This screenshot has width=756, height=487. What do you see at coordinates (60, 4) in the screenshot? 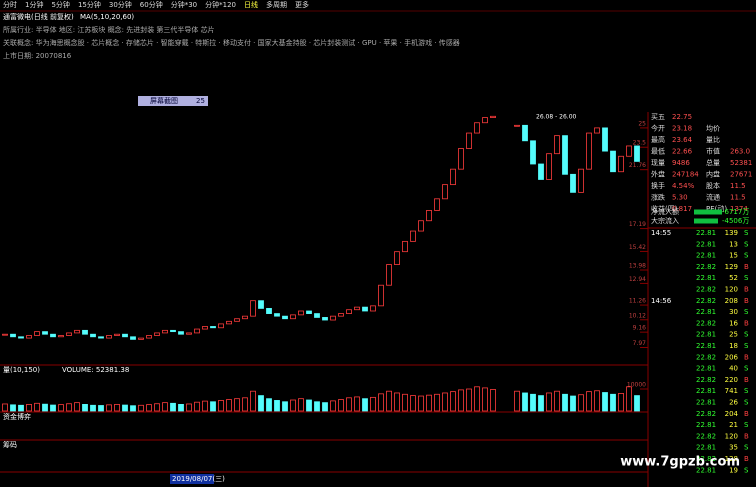
I see `toolbar-tab: 5分钟` at bounding box center [60, 4].